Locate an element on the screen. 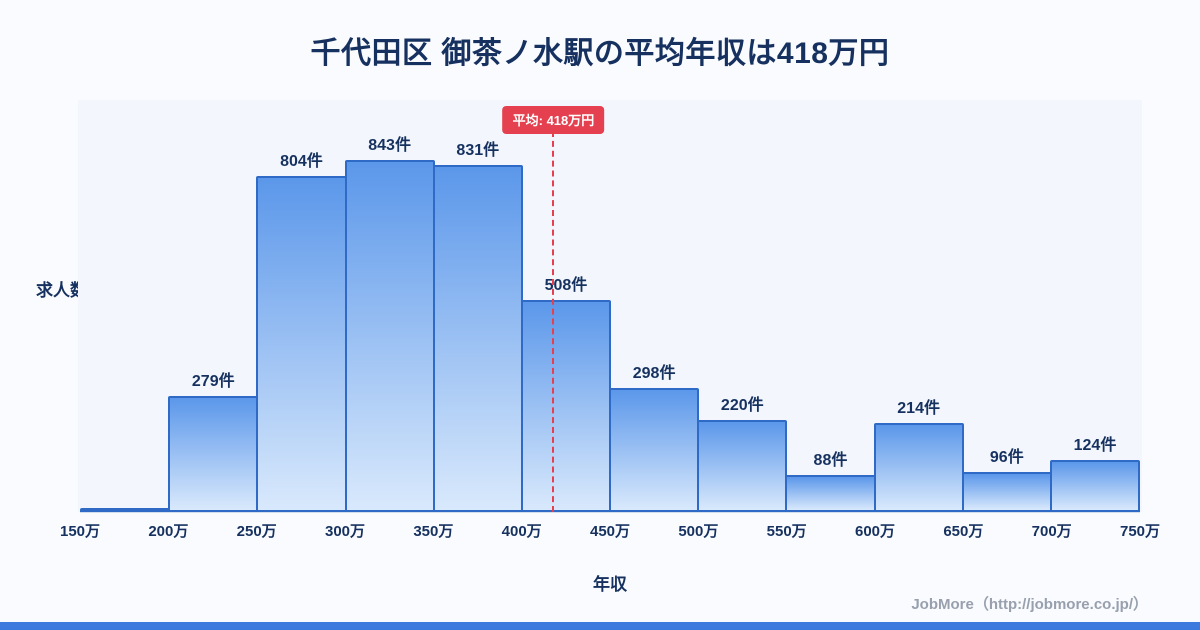 The height and width of the screenshot is (630, 1200). bar-value-label: 124件 is located at coordinates (1095, 445).